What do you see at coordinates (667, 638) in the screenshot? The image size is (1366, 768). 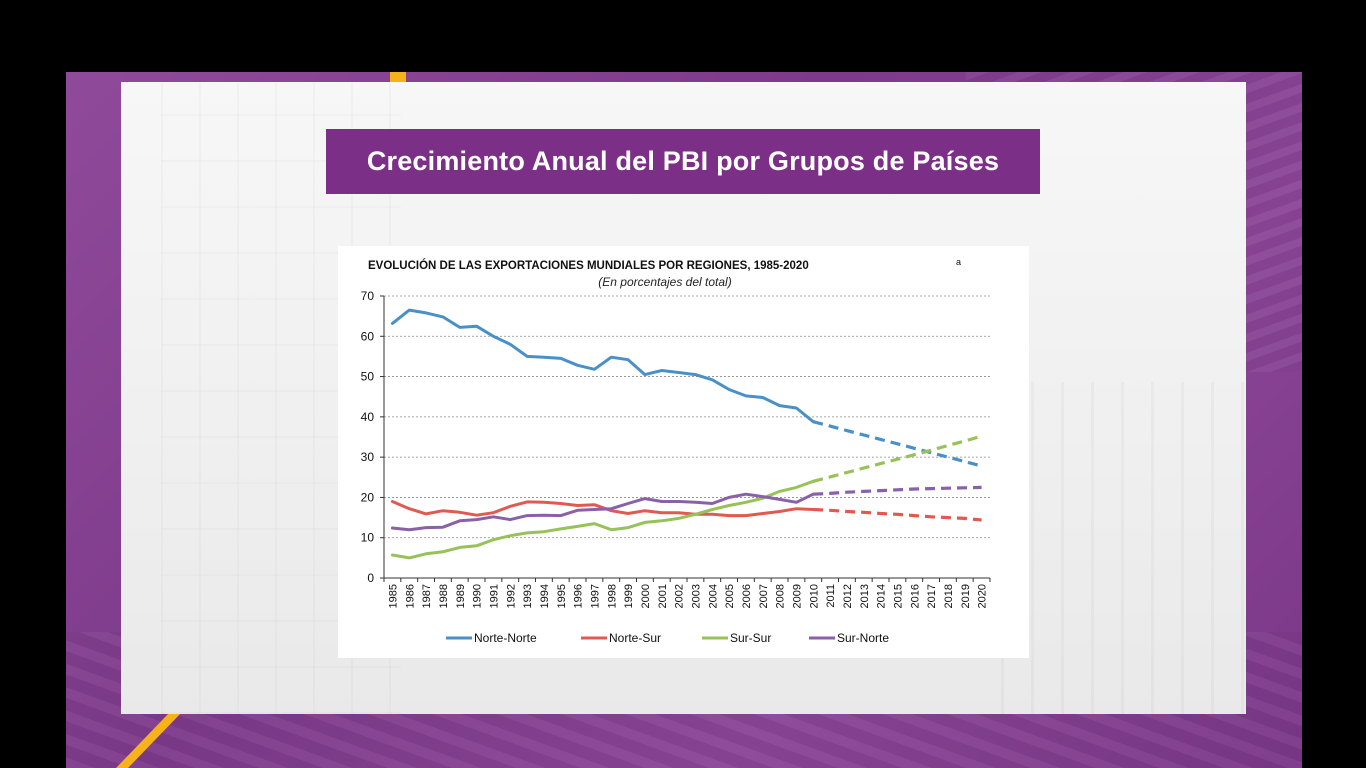 I see `legend: Norte-Norte Norte-Sur Sur-Sur Sur-Norte` at bounding box center [667, 638].